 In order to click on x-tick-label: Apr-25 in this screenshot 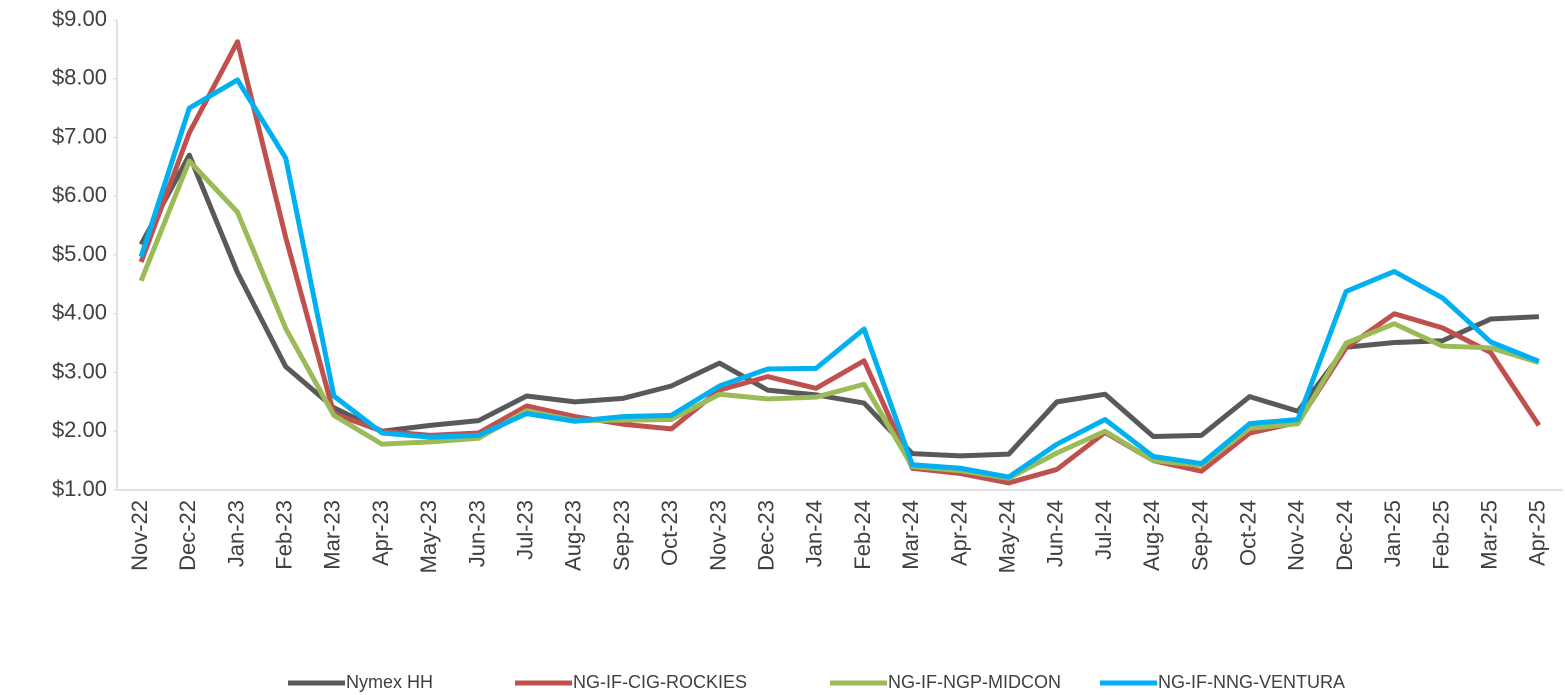, I will do `click(1537, 533)`.